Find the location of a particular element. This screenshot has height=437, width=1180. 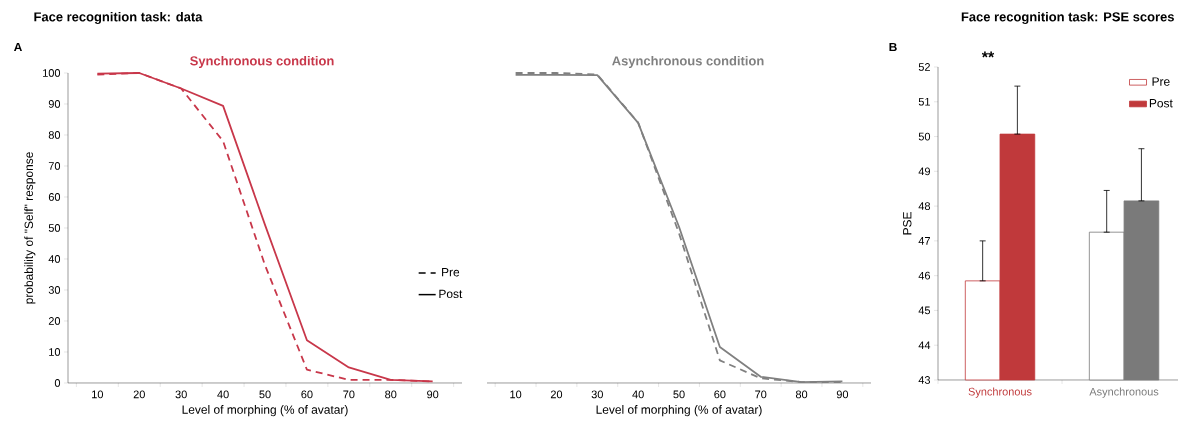

y-tick-label: 100 is located at coordinates (52, 73).